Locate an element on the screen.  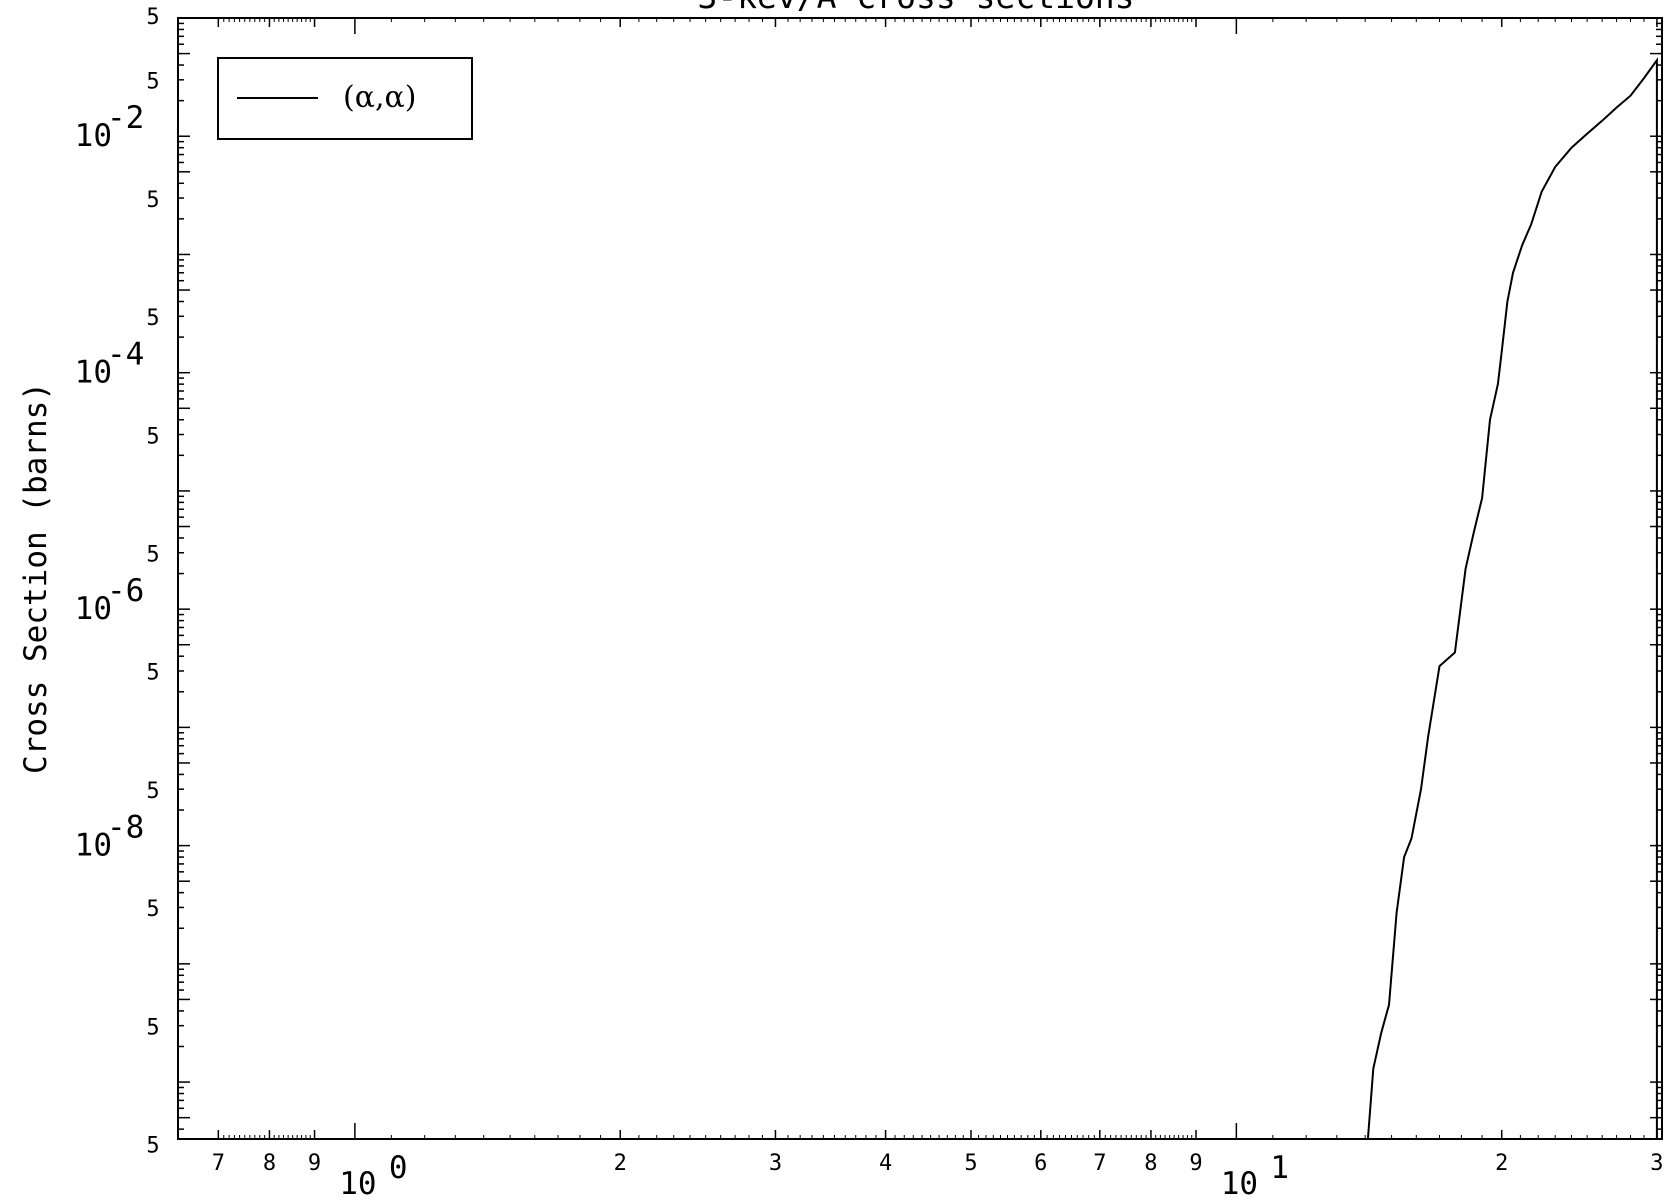
y-axis-label: Cross Section (barns) is located at coordinates (36, 578).